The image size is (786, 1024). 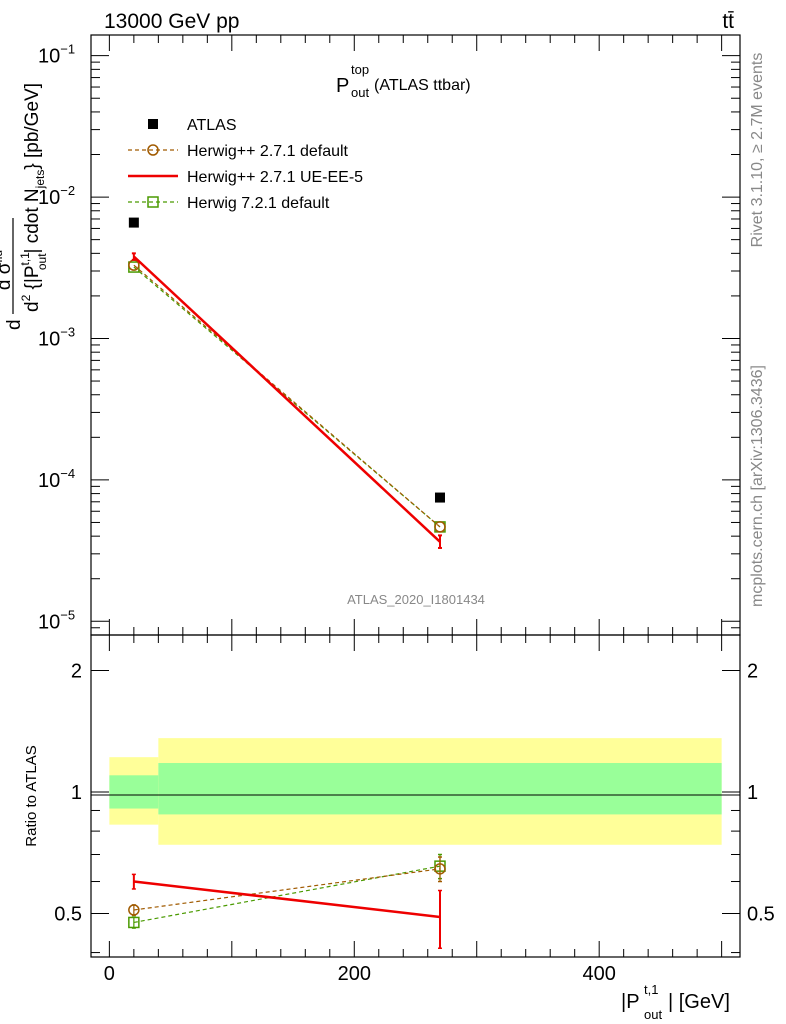 I want to click on main-title: P top out (ATLAS ttbar), so click(x=403, y=81).